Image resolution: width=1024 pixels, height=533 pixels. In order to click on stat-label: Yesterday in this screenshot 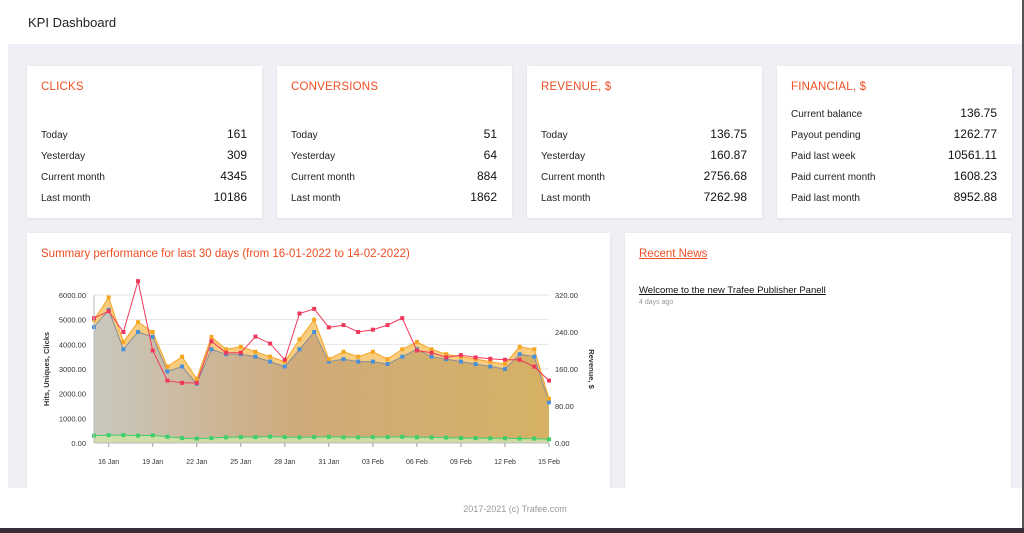, I will do `click(563, 156)`.